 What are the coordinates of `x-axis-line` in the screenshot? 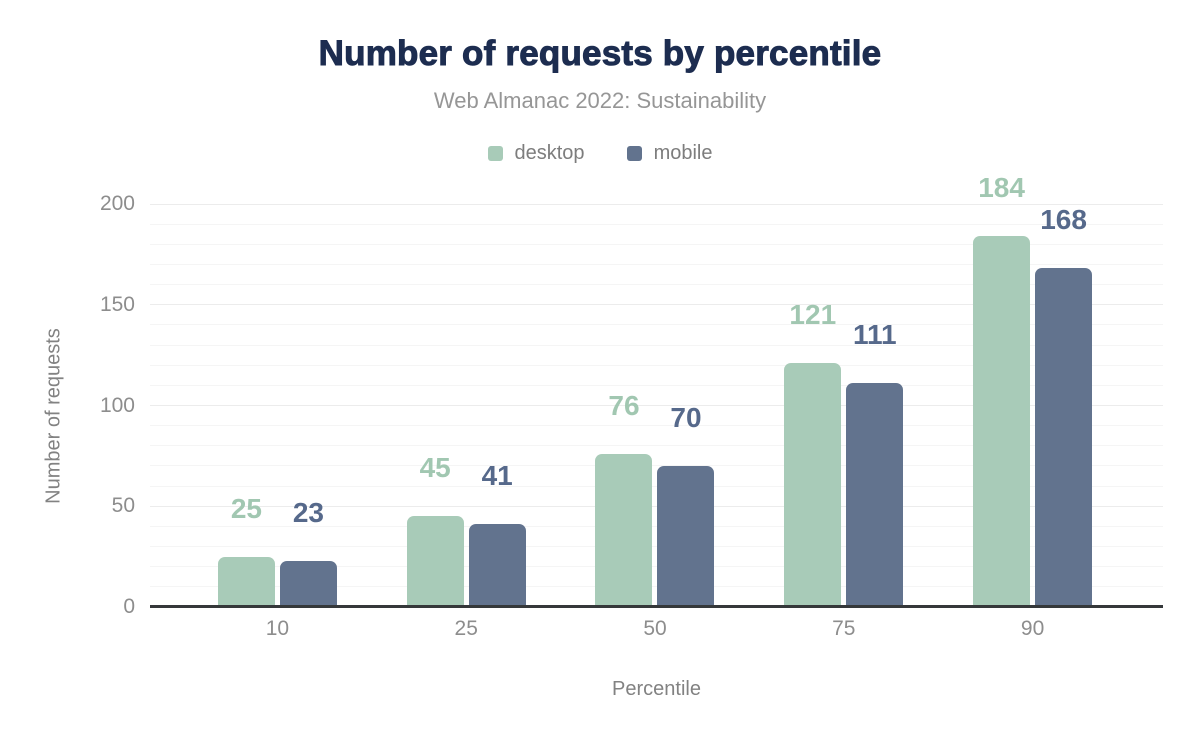 It's located at (656, 606).